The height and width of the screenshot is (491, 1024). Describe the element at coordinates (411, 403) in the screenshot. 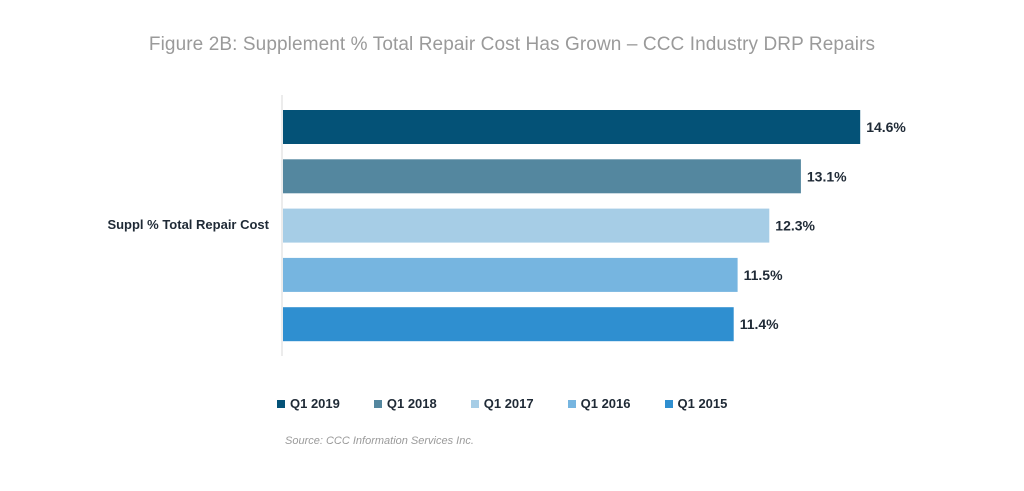

I see `legend-label: Q1 2018` at that location.